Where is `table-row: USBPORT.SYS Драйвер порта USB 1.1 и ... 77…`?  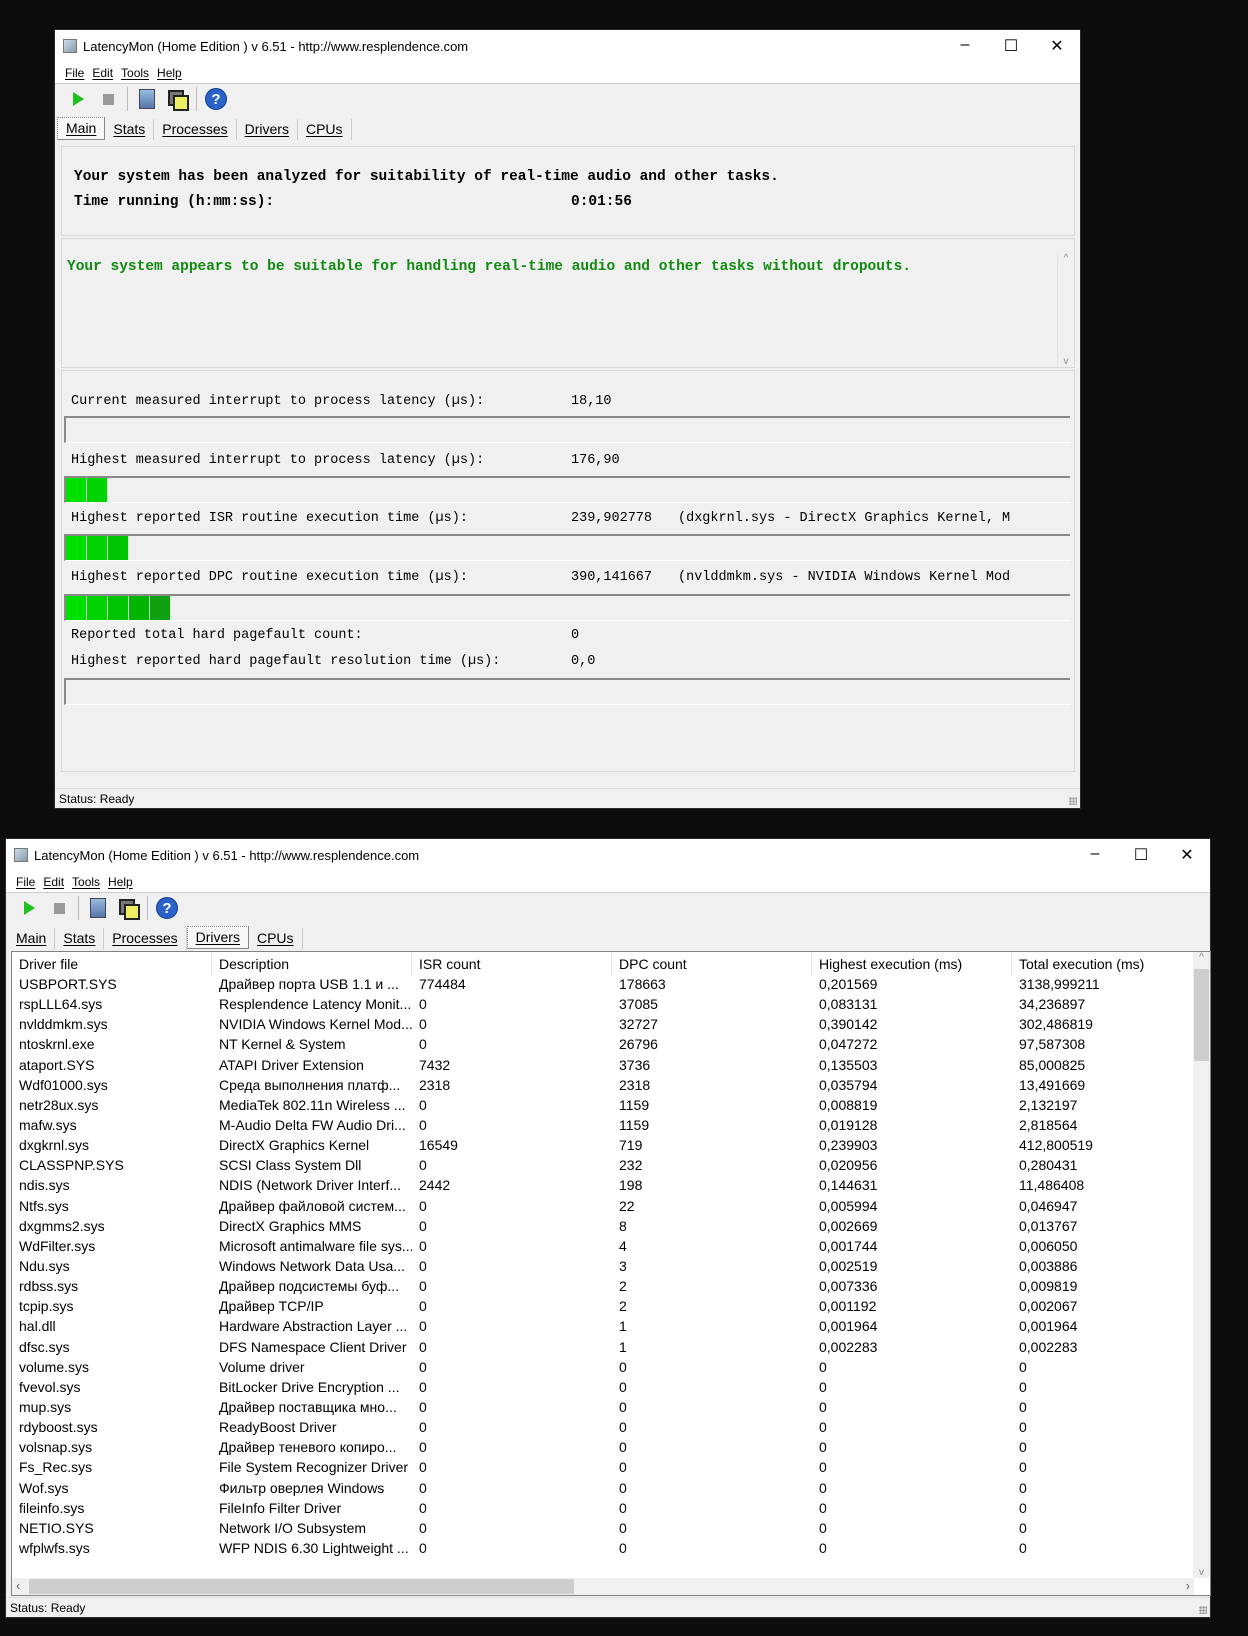
table-row: USBPORT.SYS Драйвер порта USB 1.1 и ... 77… is located at coordinates (603, 986).